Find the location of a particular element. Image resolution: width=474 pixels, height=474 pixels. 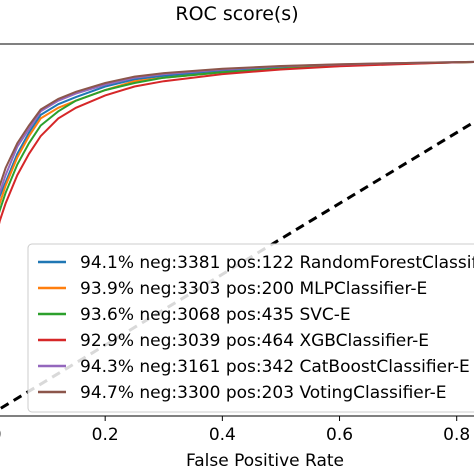

x-axis-label: False Positive Rate is located at coordinates (265, 461).